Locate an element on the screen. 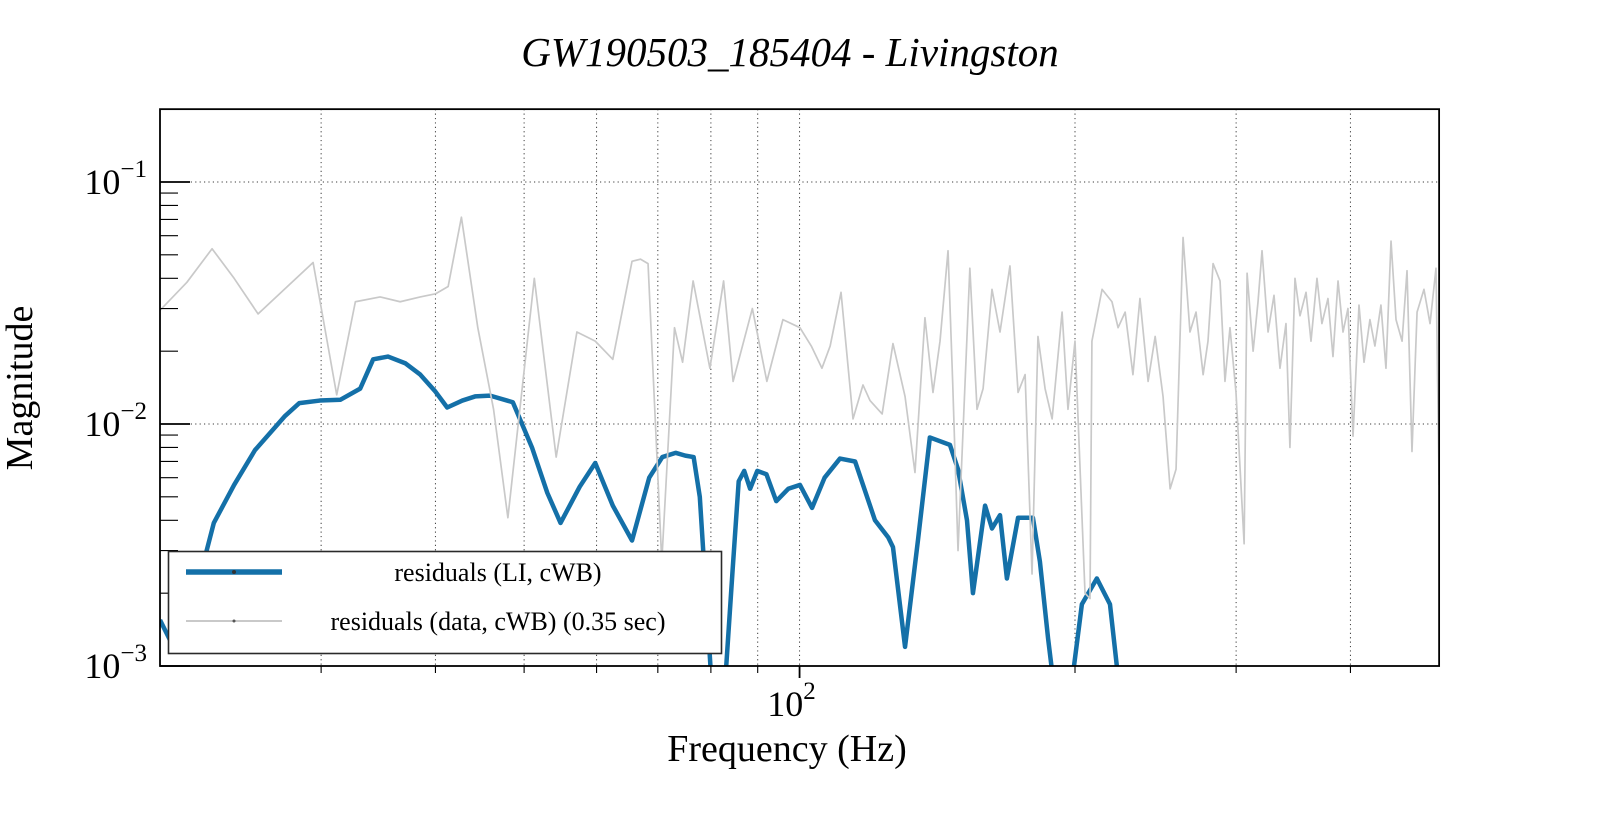  y-tick-labels: 10⁻¹ 10⁻² 10⁻³ is located at coordinates (115, 421).